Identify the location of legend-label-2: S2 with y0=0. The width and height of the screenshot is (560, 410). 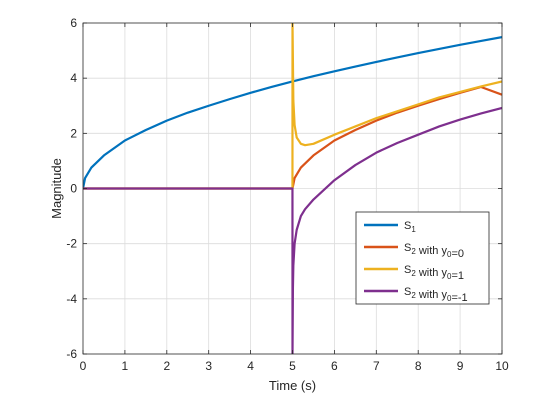
(434, 251).